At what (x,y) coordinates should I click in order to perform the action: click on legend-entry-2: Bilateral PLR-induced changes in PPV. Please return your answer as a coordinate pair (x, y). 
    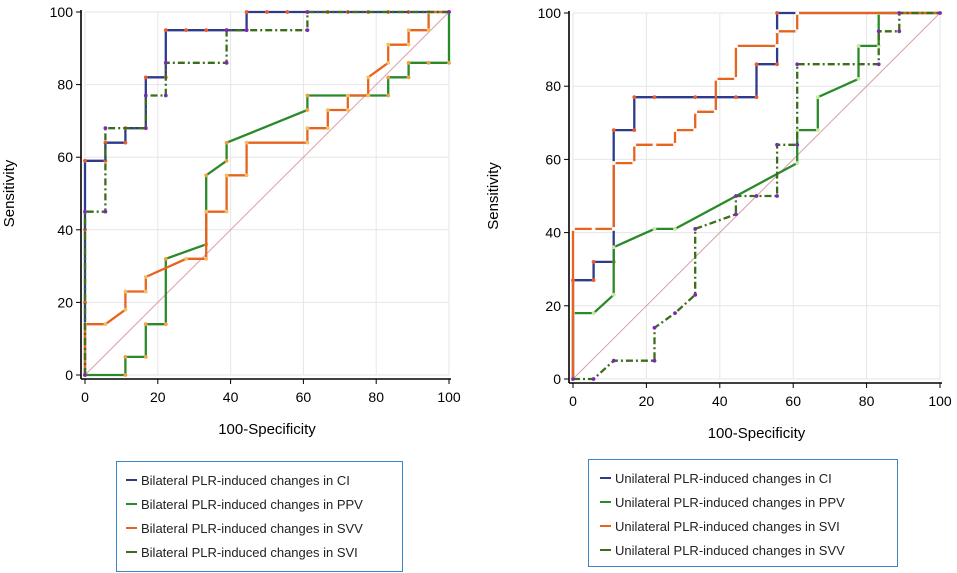
    Looking at the image, I should click on (264, 504).